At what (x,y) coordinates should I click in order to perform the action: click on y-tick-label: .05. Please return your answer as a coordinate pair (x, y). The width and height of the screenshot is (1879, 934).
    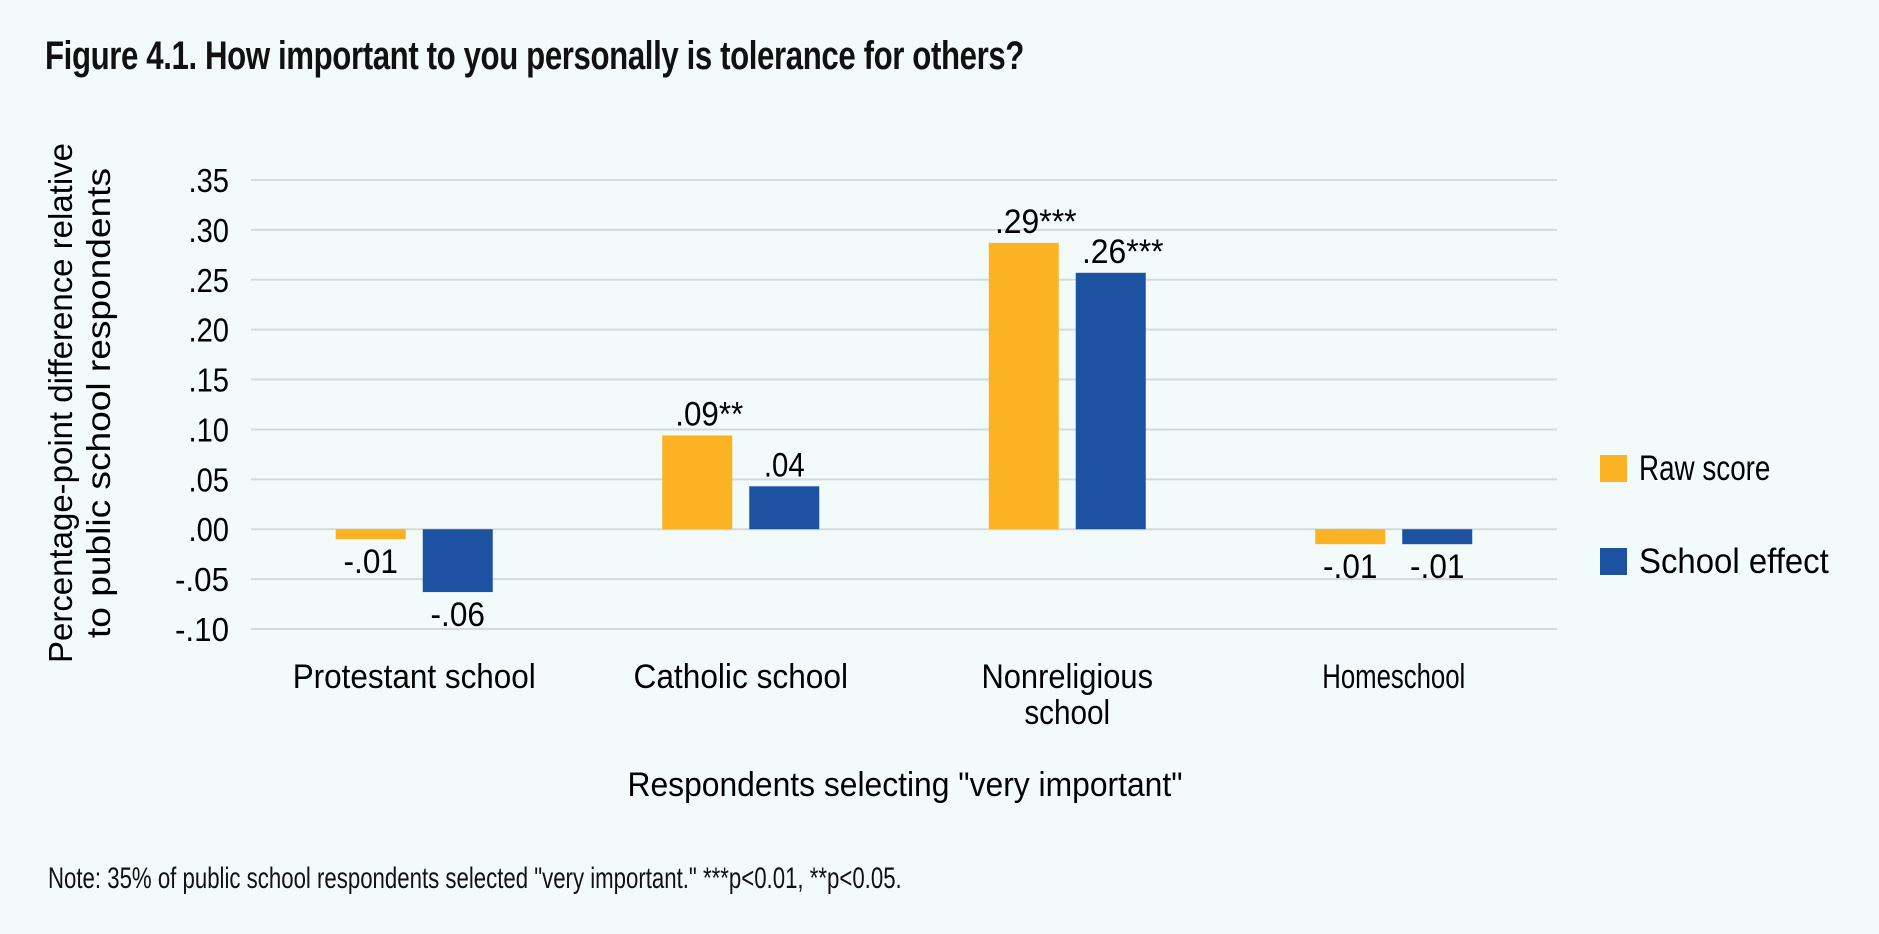
    Looking at the image, I should click on (209, 479).